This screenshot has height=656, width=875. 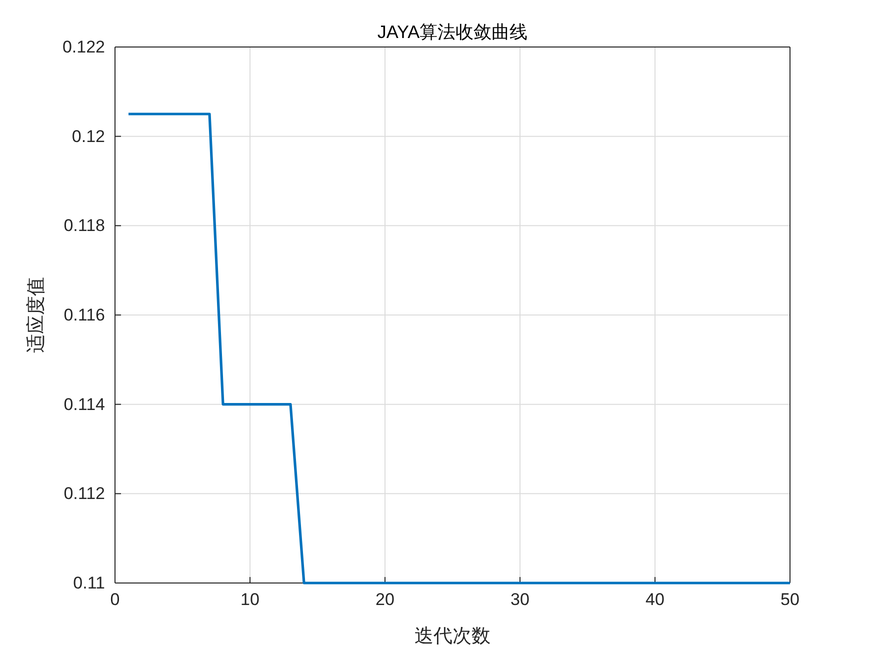 I want to click on y-tick-label: 0.122, so click(x=83, y=46).